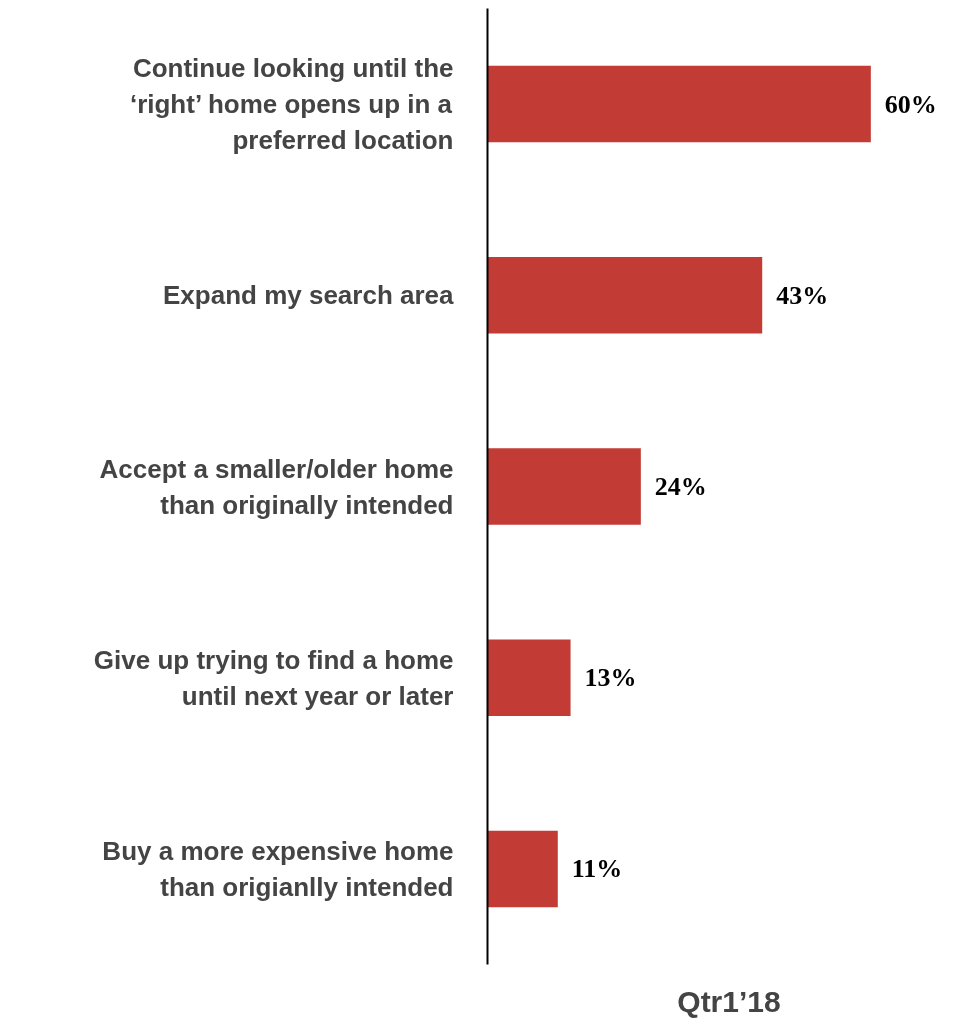  I want to click on y-tick-label: Buy a more expensive home than origianlly intended, so click(278, 868).